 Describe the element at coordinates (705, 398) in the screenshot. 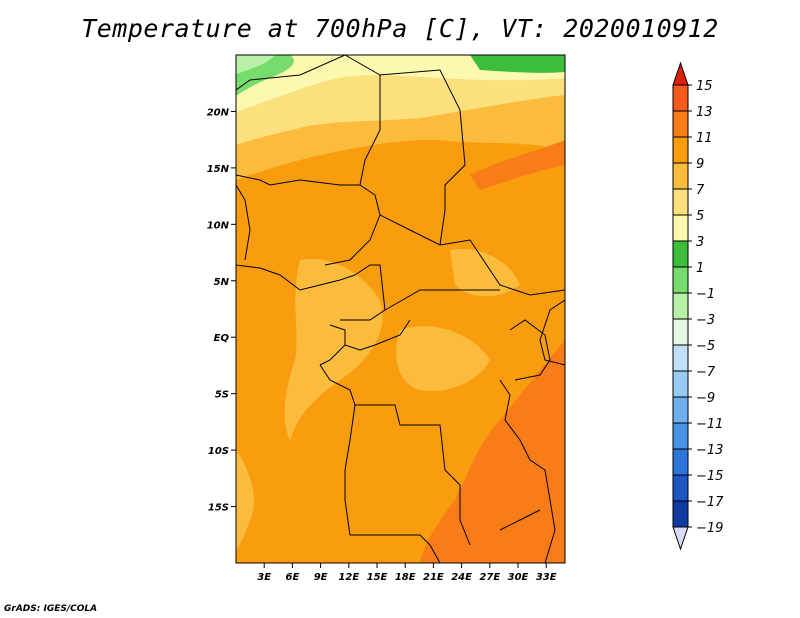

I see `colorbar-label: −9` at that location.